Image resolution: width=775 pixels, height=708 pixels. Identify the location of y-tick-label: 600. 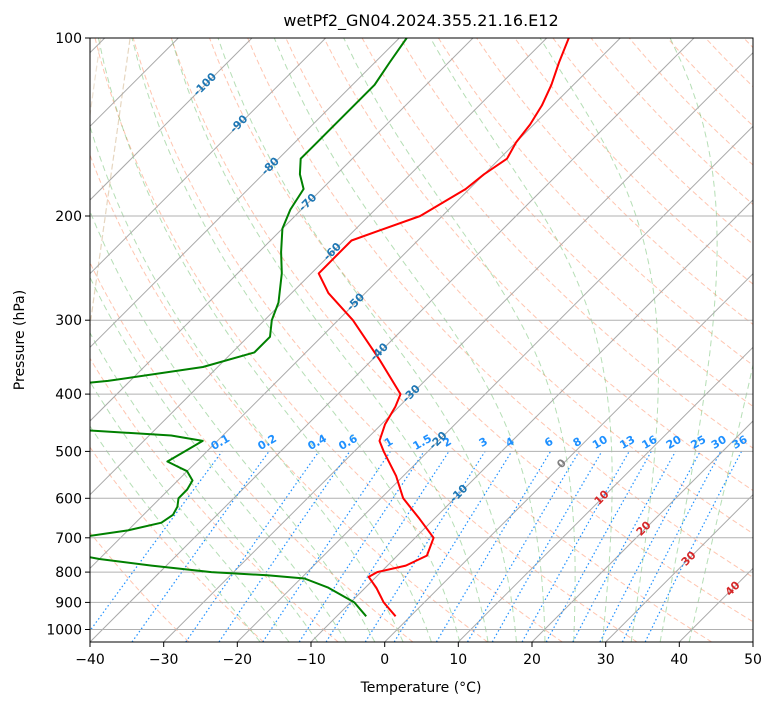
(68, 499).